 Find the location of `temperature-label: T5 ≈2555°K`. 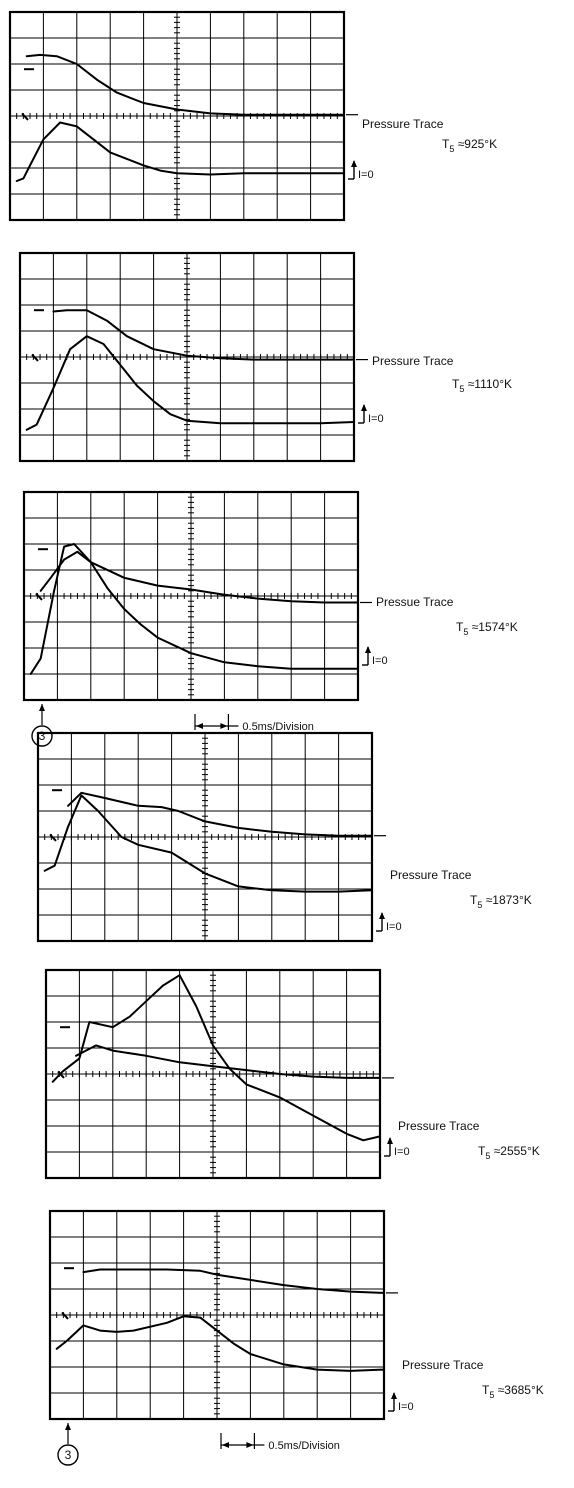

temperature-label: T5 ≈2555°K is located at coordinates (509, 1152).